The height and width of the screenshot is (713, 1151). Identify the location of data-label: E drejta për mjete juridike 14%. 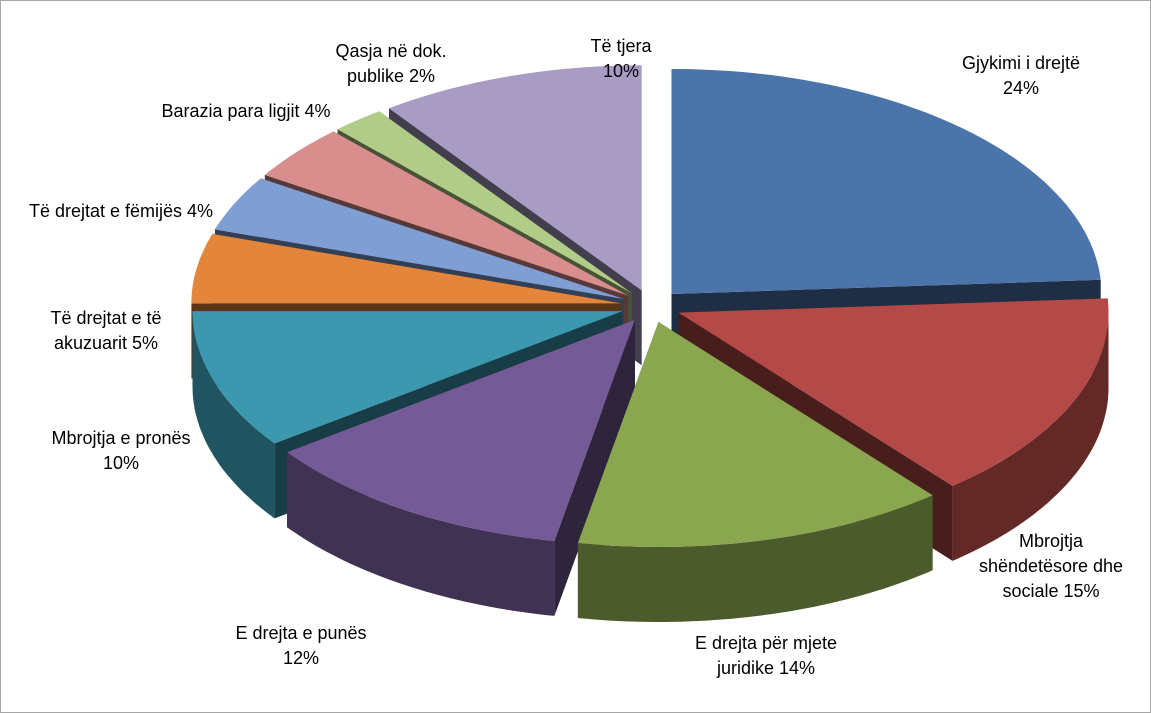
(766, 656).